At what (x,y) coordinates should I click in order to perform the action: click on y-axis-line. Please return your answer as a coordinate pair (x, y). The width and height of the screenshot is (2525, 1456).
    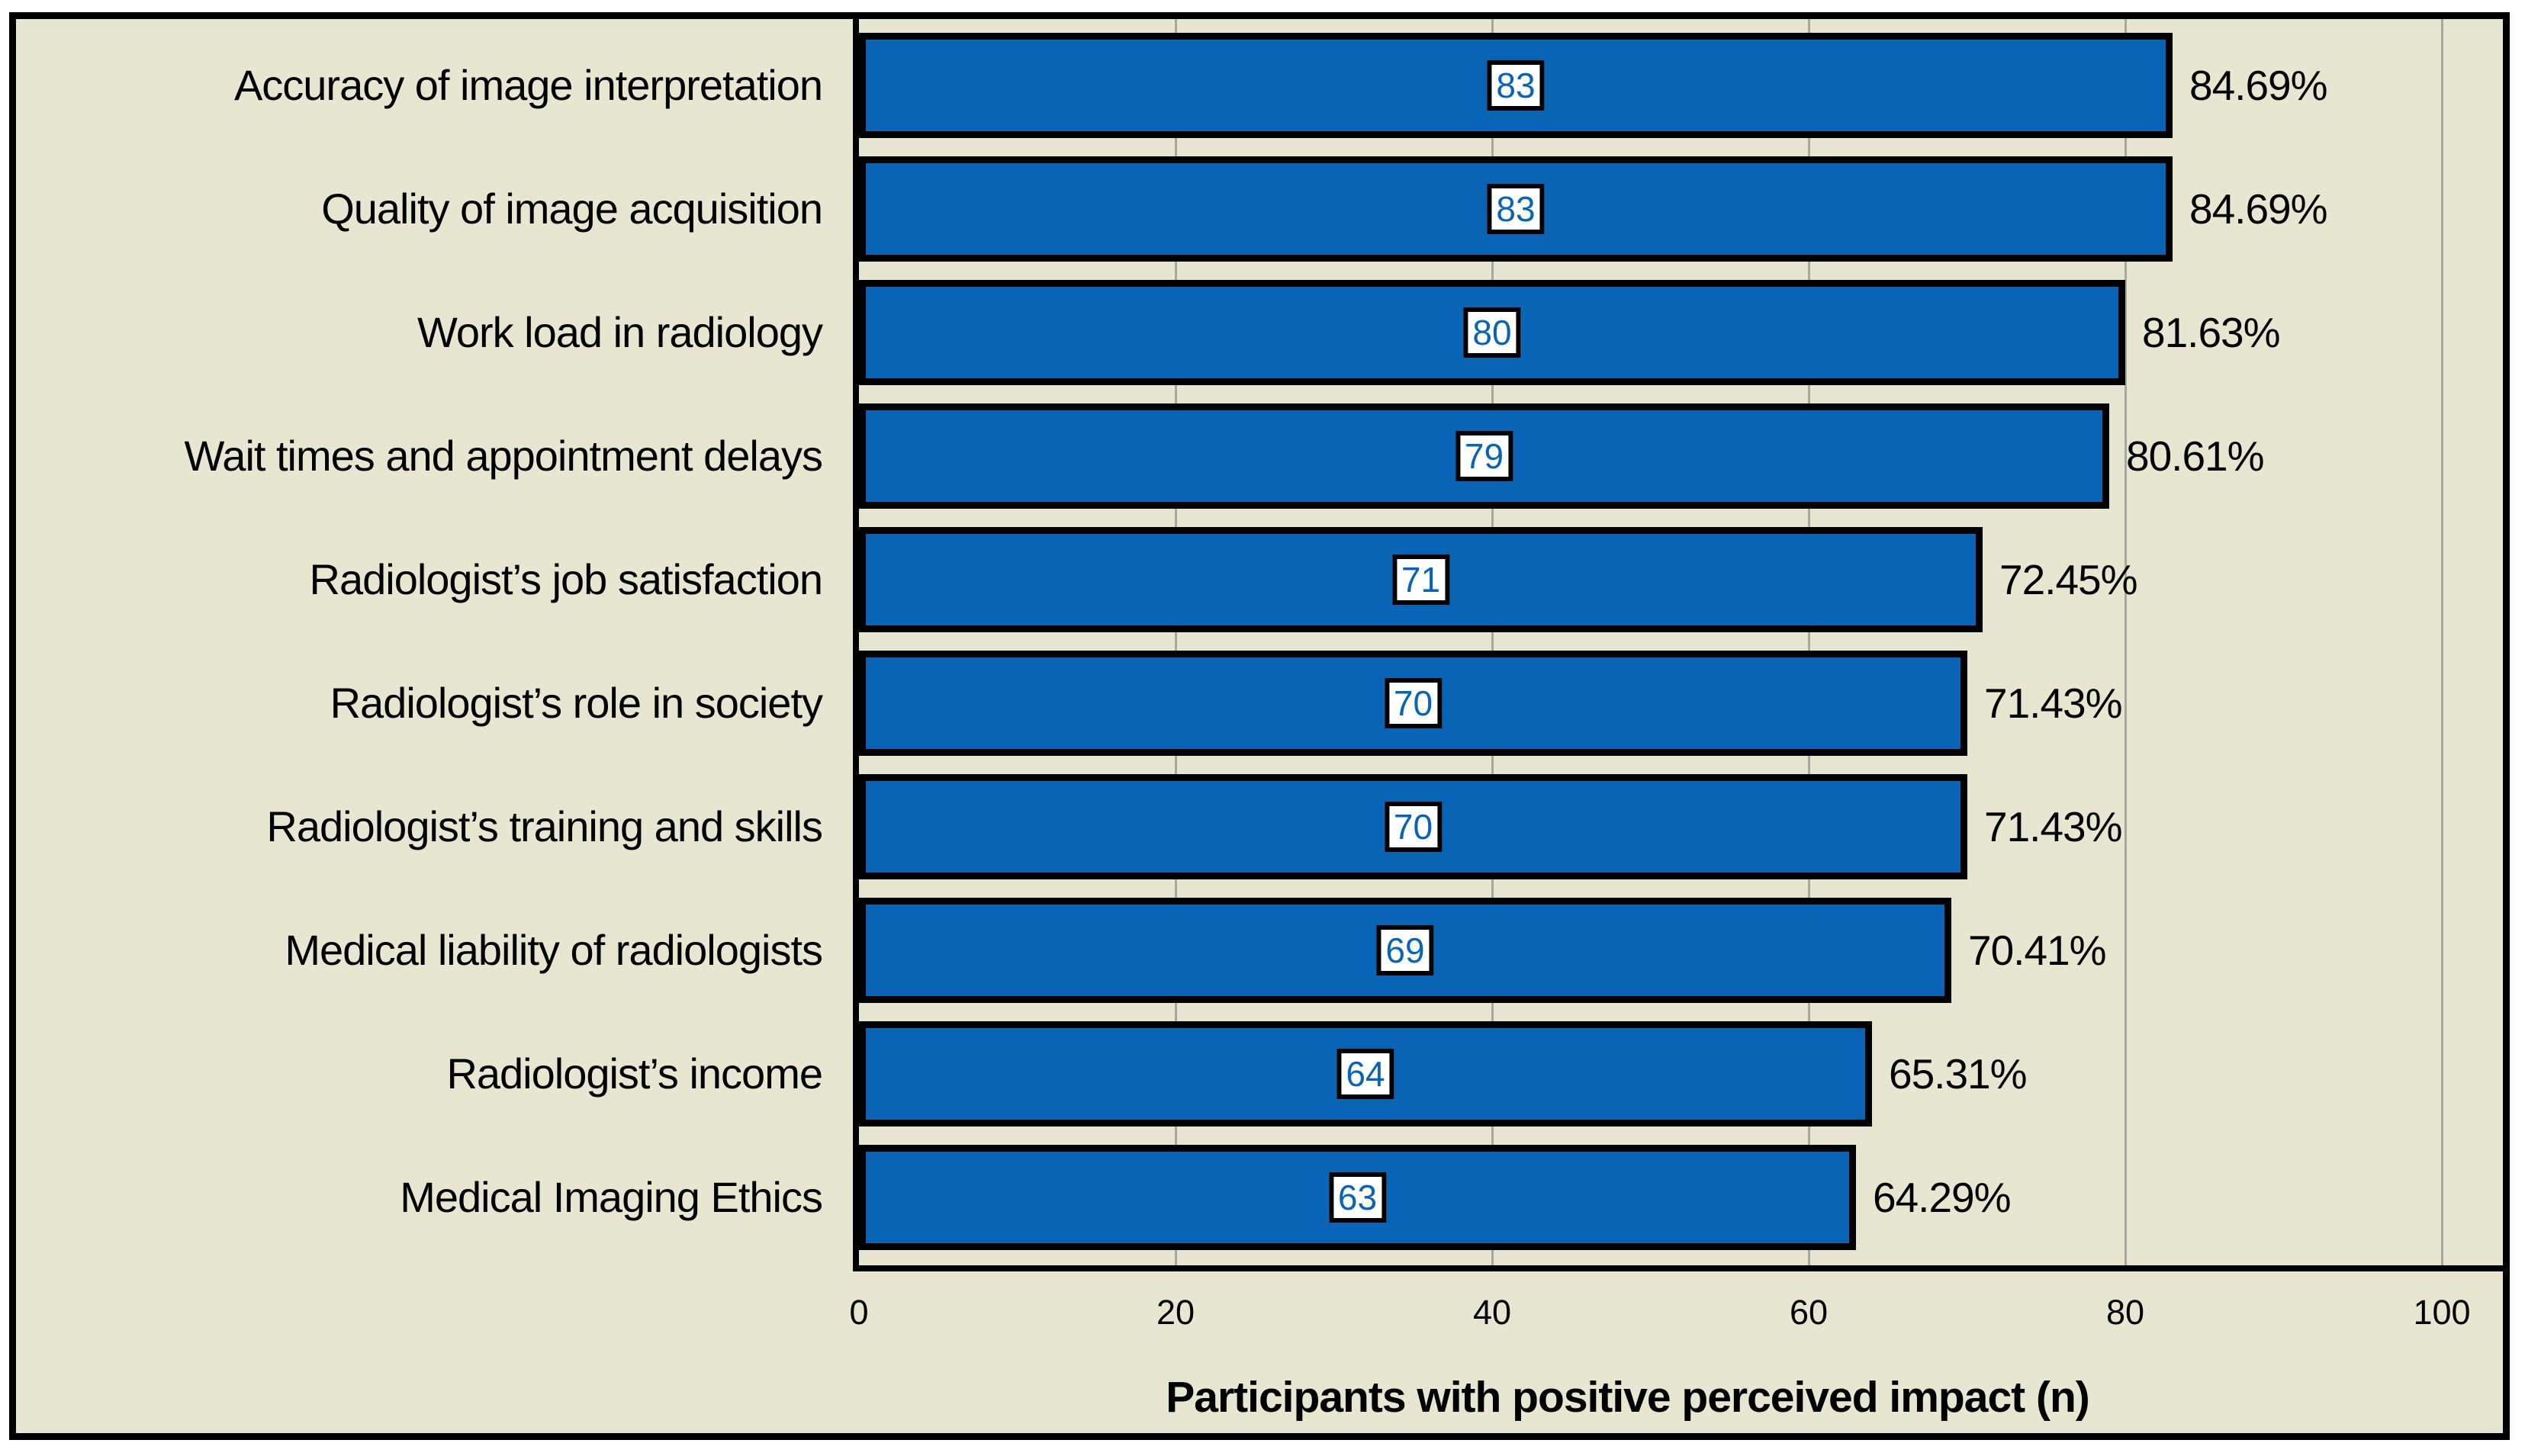
    Looking at the image, I should click on (856, 645).